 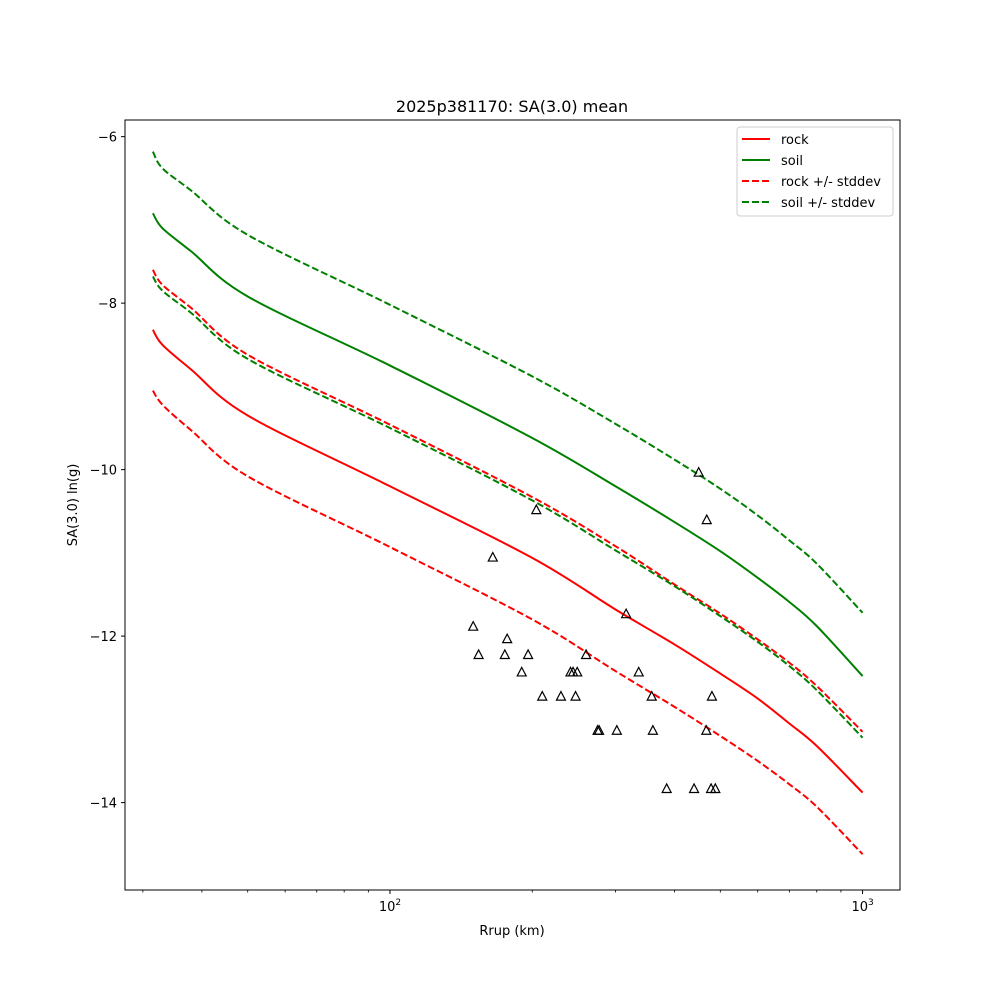 I want to click on legend-box, so click(x=815, y=171).